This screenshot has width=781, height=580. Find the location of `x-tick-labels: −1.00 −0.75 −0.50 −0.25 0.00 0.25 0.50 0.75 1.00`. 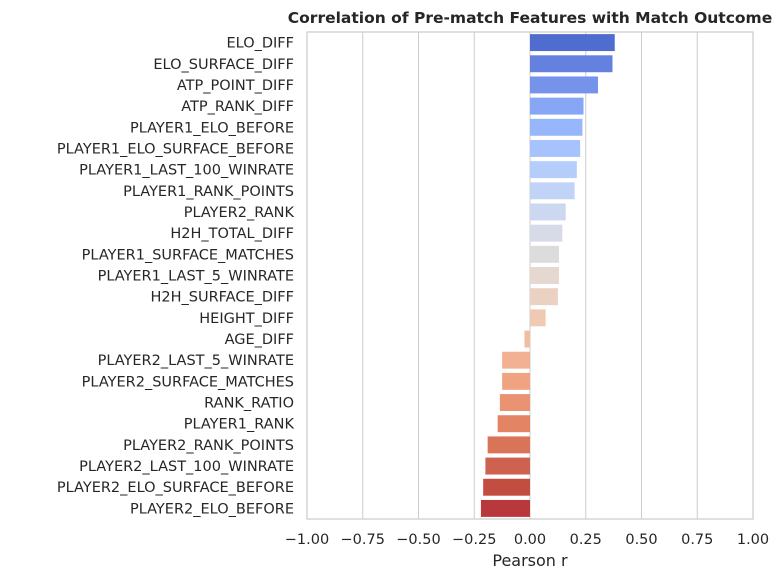

x-tick-labels: −1.00 −0.75 −0.50 −0.25 0.00 0.25 0.50 0.75 1.00 is located at coordinates (527, 540).